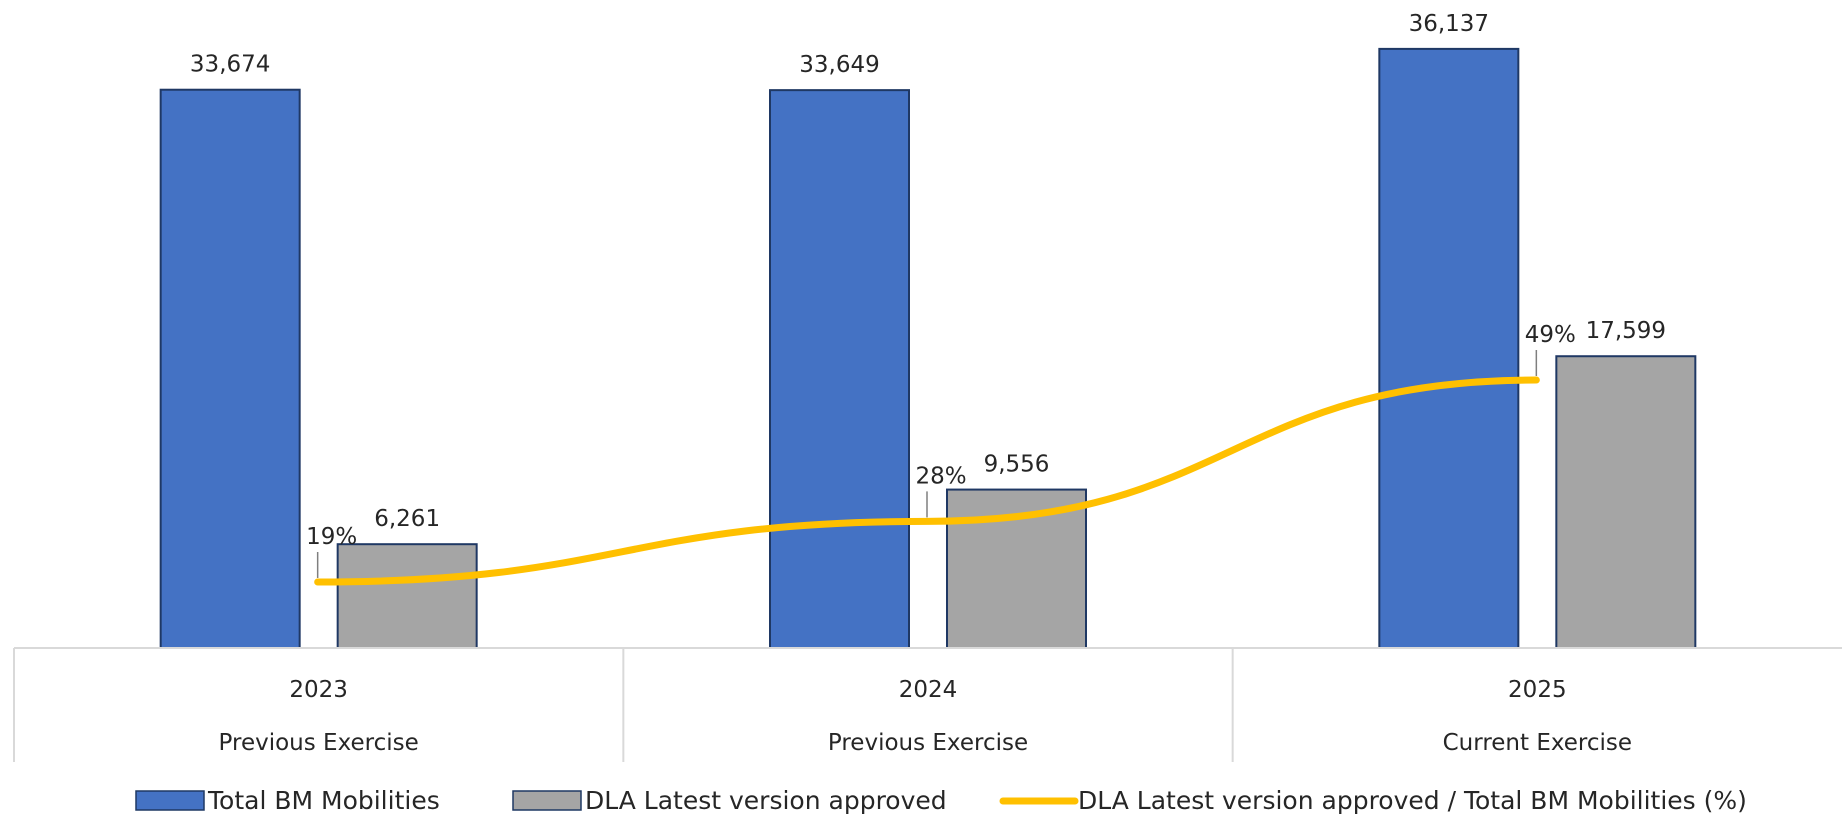 The width and height of the screenshot is (1842, 815). What do you see at coordinates (766, 800) in the screenshot?
I see `legend-label: DLA Latest version approved` at bounding box center [766, 800].